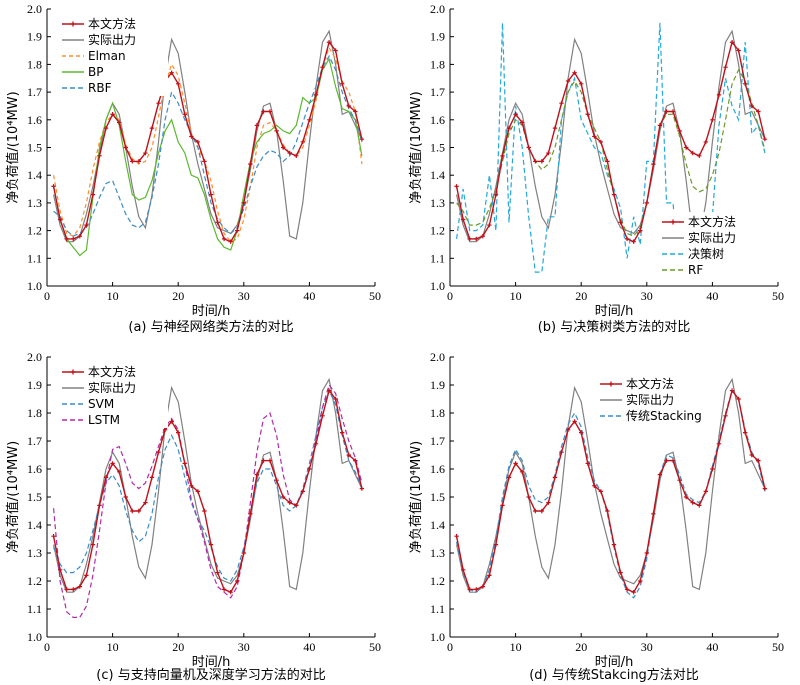 The image size is (800, 685). What do you see at coordinates (450, 647) in the screenshot?
I see `x-tick-label: 0` at bounding box center [450, 647].